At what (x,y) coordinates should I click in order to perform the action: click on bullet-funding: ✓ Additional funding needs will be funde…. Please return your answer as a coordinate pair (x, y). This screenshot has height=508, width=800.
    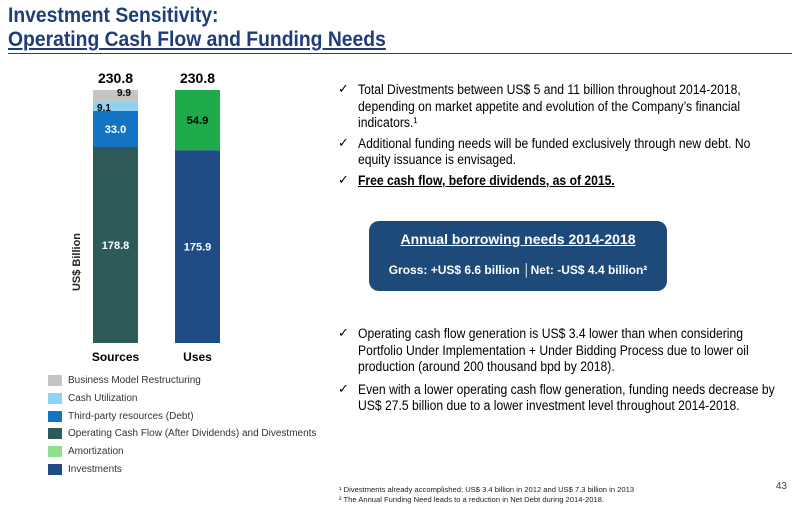
    Looking at the image, I should click on (556, 152).